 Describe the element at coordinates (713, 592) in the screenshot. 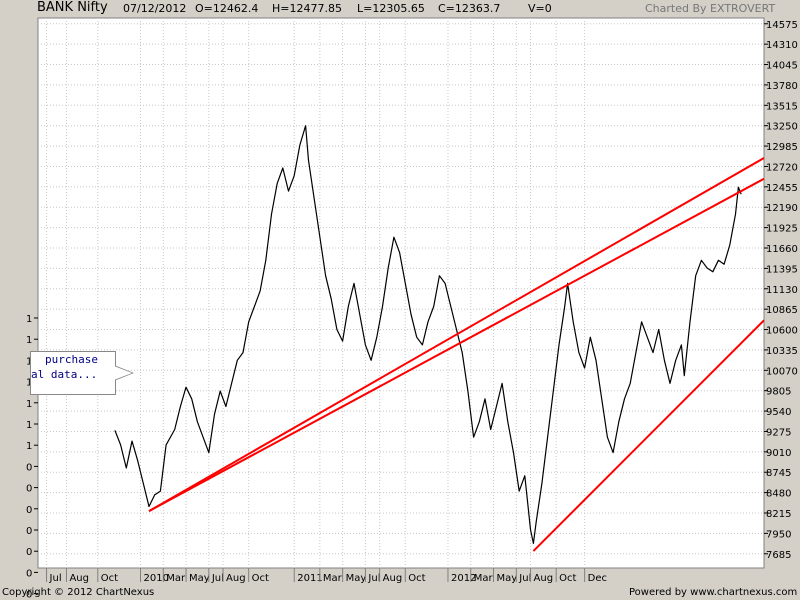

I see `powered-by-label: Powered by www.chartnexus.com` at that location.